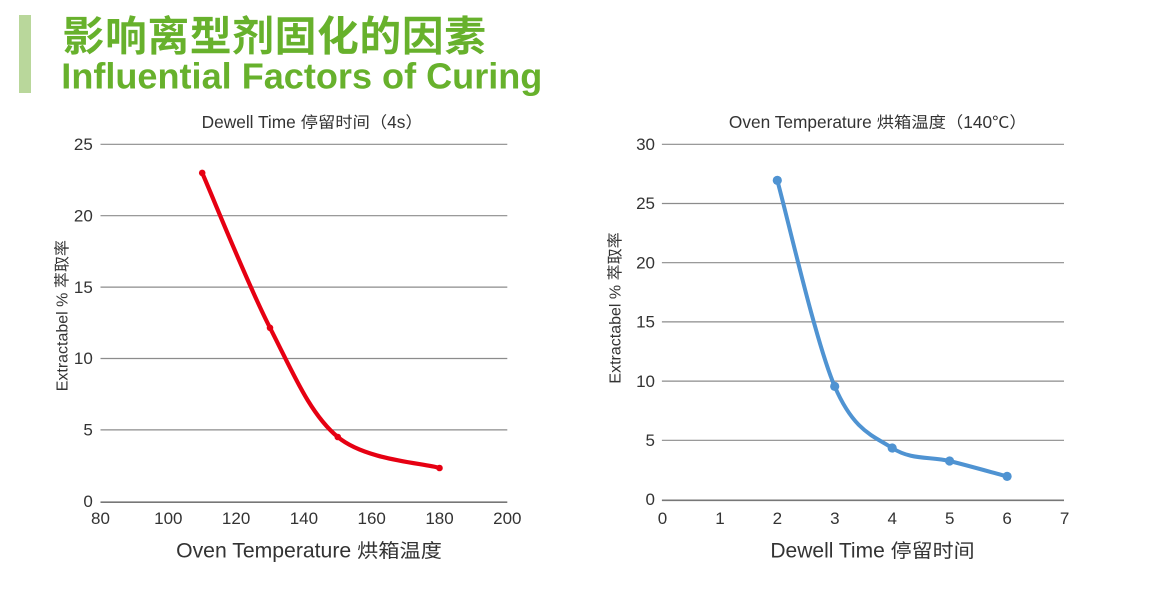  What do you see at coordinates (777, 518) in the screenshot?
I see `svg-text: 2` at bounding box center [777, 518].